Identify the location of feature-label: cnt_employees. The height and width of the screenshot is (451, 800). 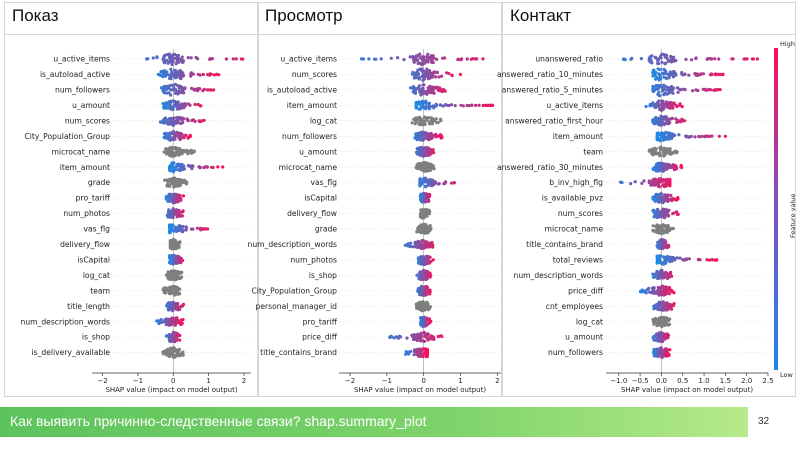
(574, 306).